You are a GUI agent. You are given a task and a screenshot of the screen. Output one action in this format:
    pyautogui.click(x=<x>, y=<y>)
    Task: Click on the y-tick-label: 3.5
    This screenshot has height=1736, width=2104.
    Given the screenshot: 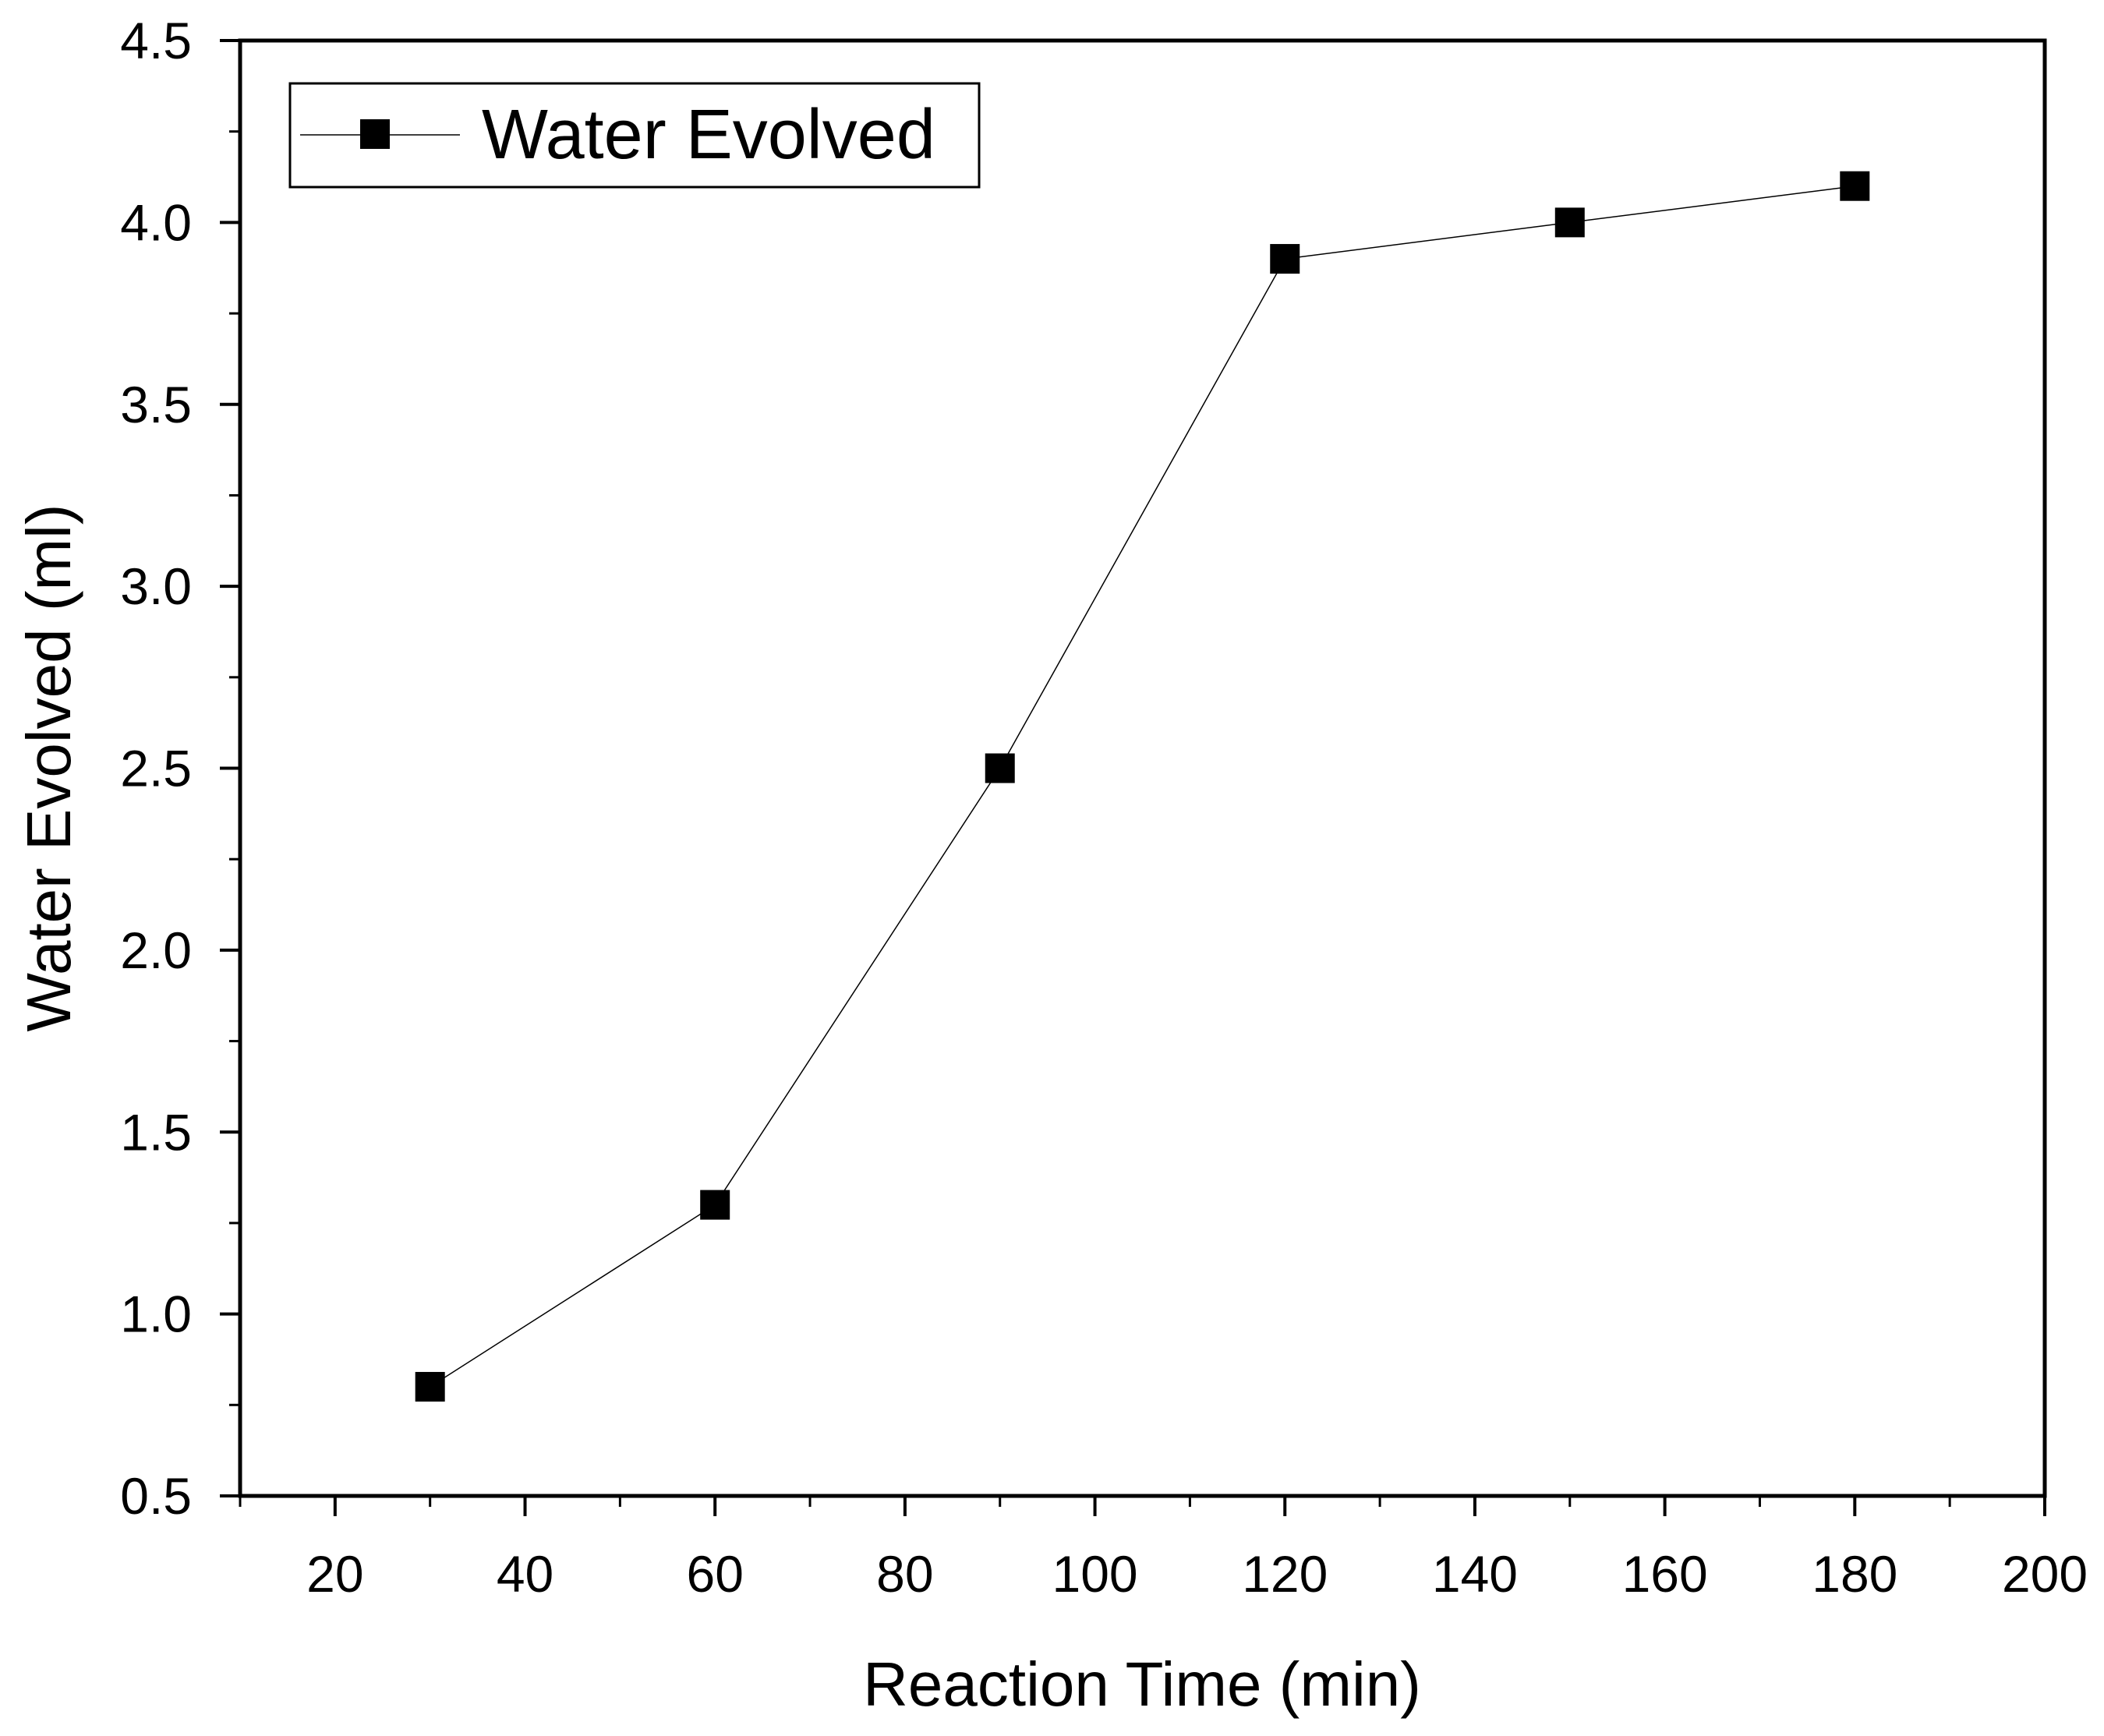 What is the action you would take?
    pyautogui.click(x=156, y=404)
    